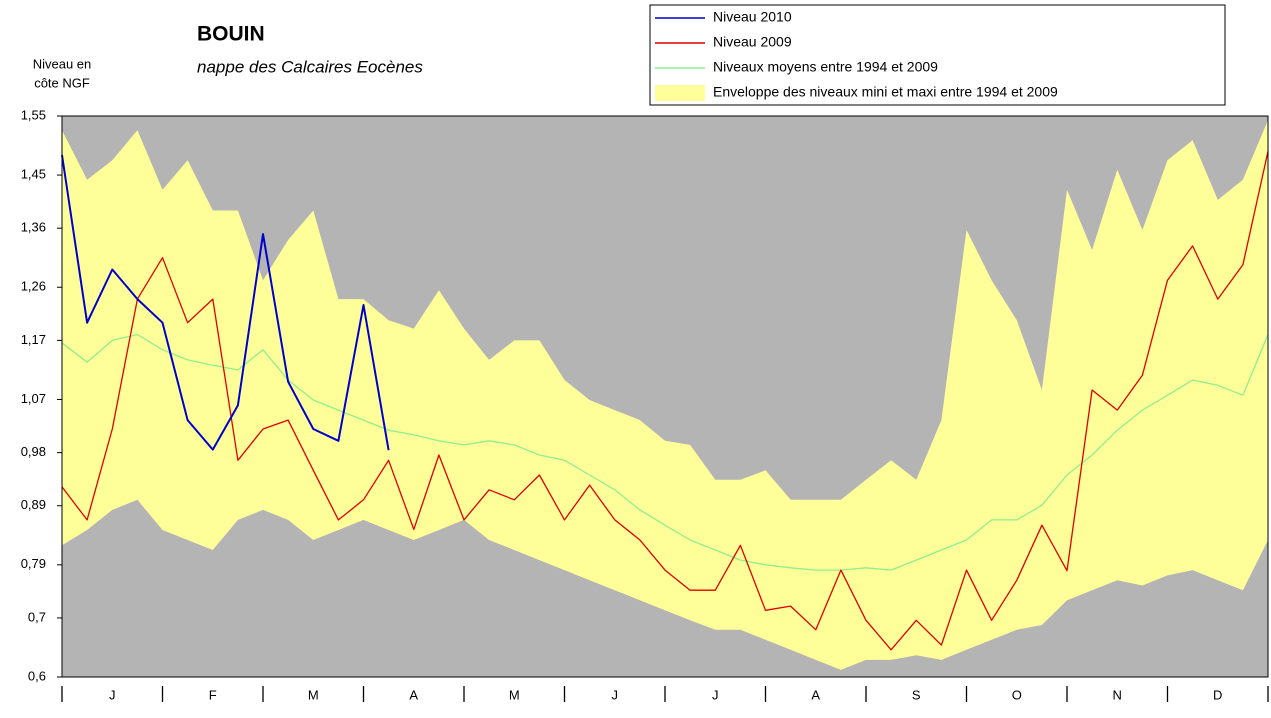 The image size is (1271, 718). Describe the element at coordinates (752, 42) in the screenshot. I see `legend-label: Niveau 2009` at that location.